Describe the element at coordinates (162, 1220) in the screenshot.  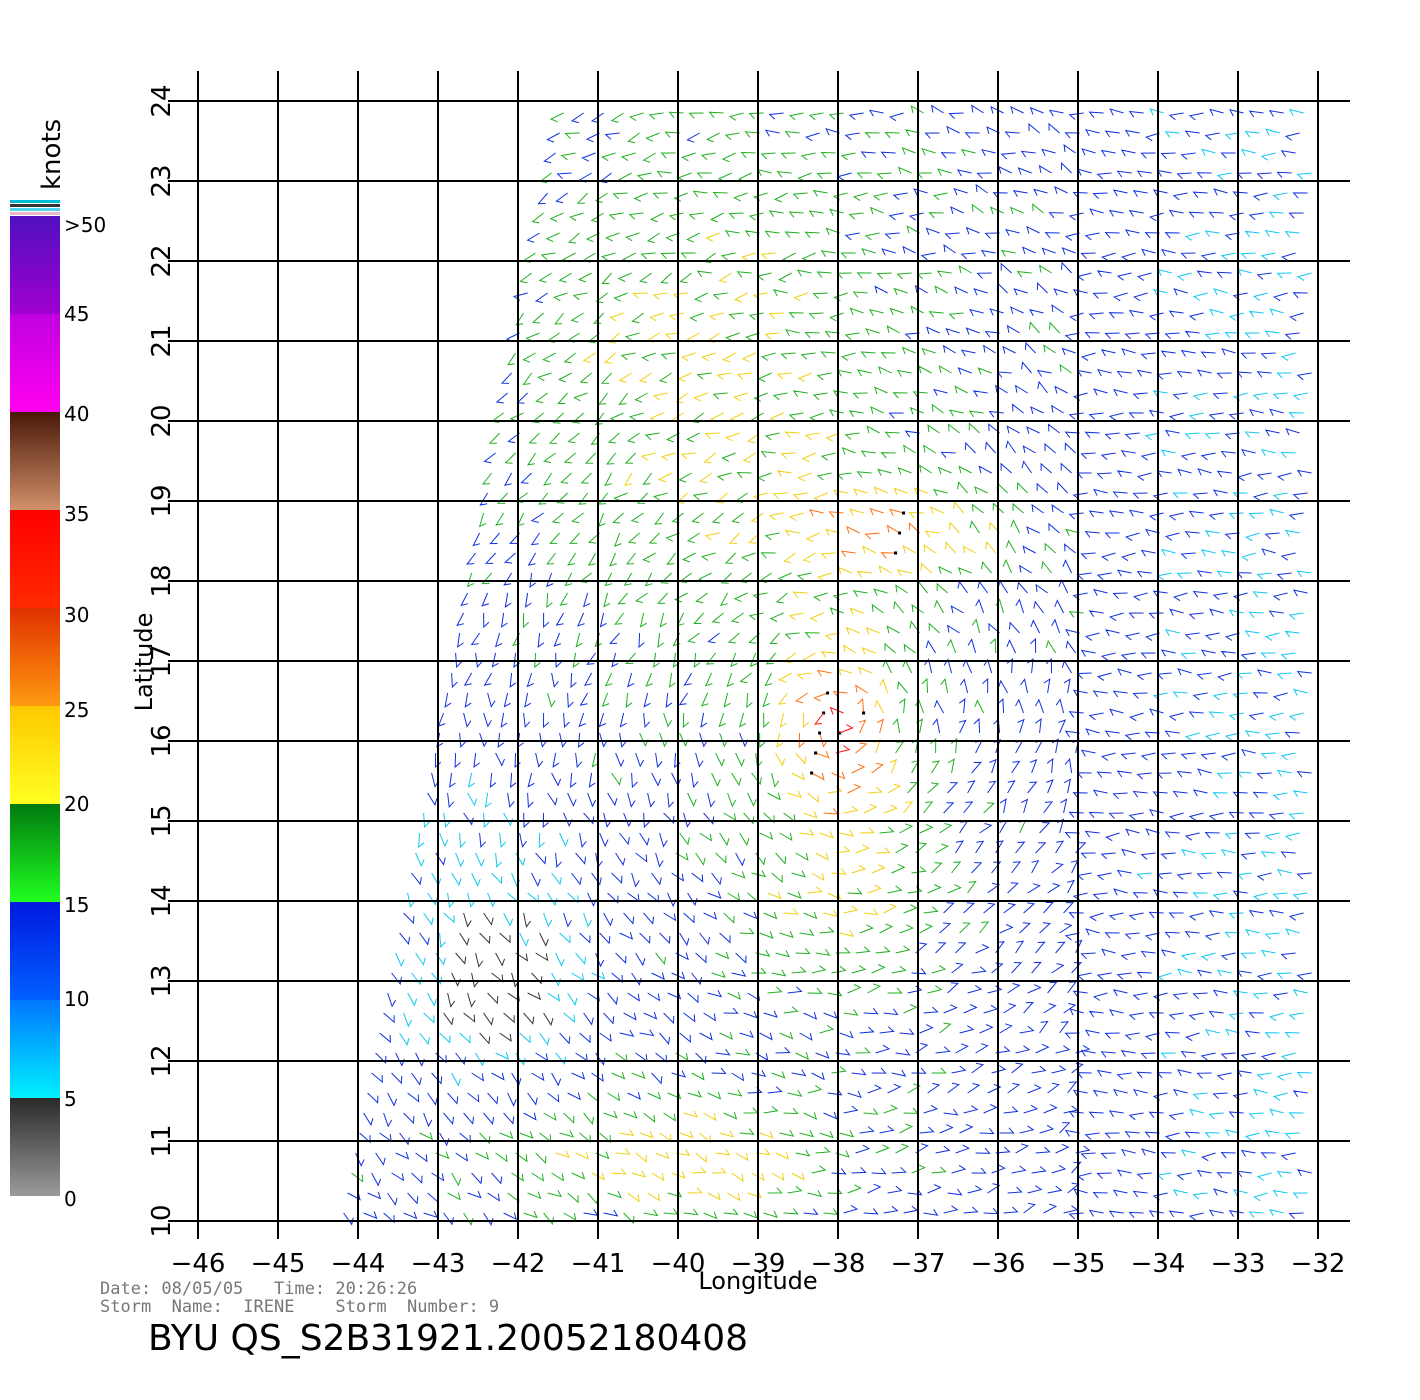
I see `latitude-tick-label: 10` at that location.